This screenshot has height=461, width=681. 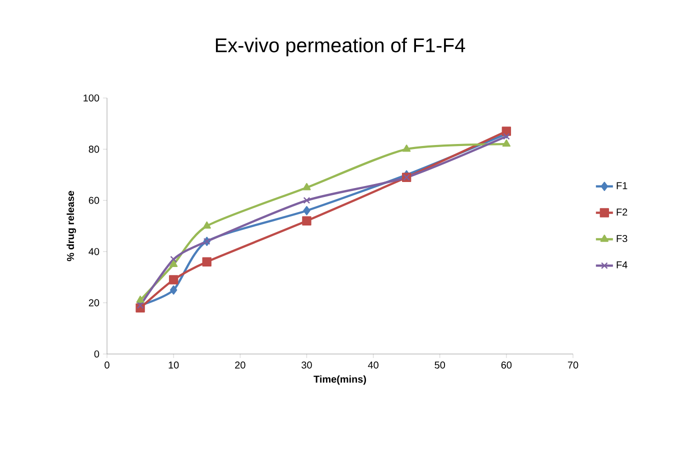 What do you see at coordinates (107, 365) in the screenshot?
I see `x-tick-label: 0` at bounding box center [107, 365].